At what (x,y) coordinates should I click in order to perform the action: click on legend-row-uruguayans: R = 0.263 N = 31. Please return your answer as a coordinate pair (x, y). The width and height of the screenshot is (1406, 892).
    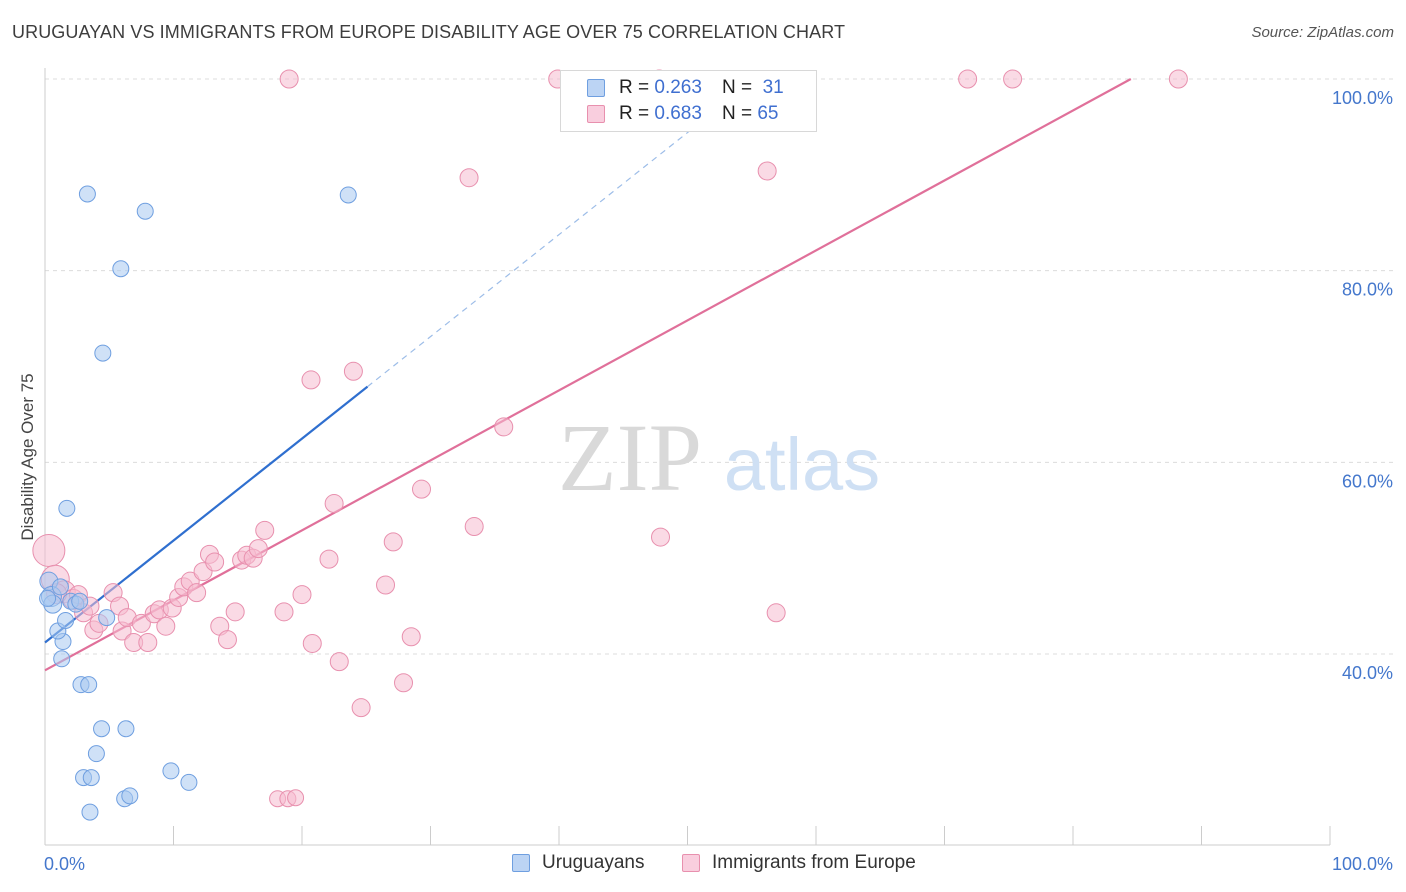
    Looking at the image, I should click on (685, 88).